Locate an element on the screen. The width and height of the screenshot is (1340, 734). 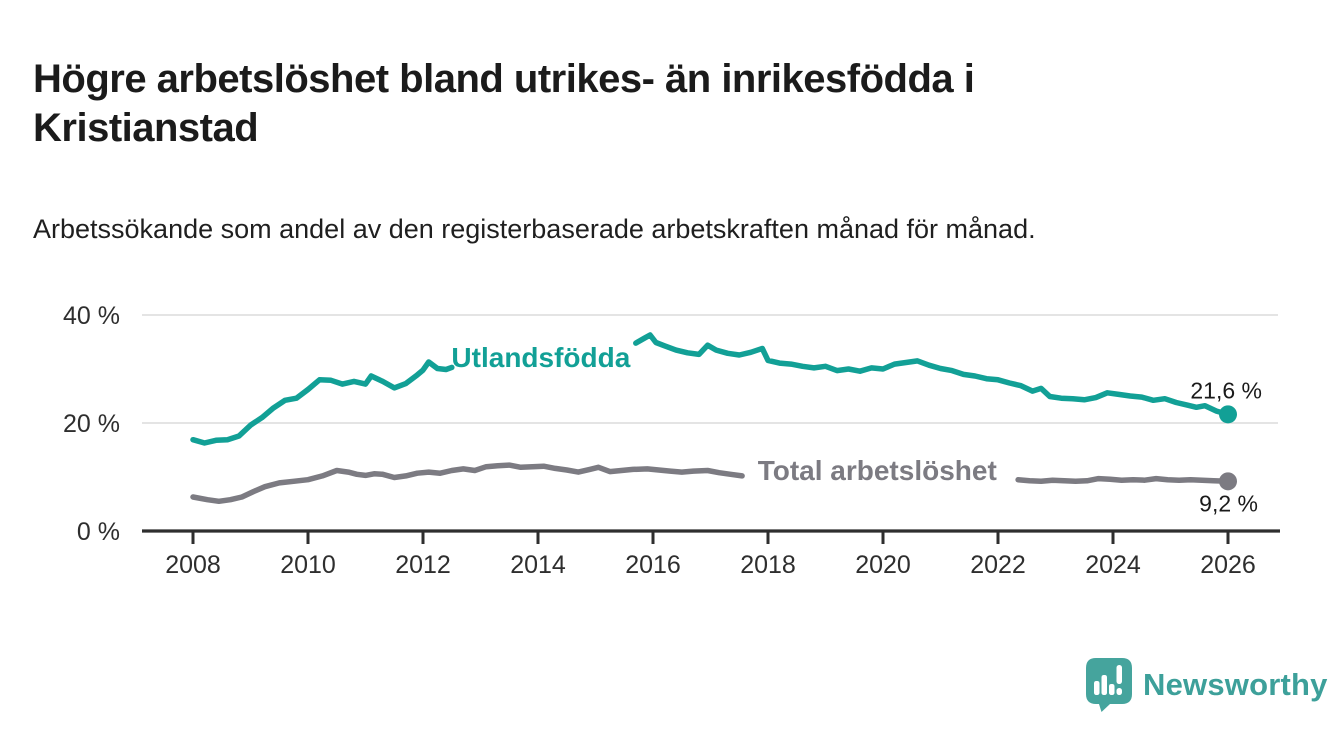
series-end-value-label: 21,6 % is located at coordinates (1226, 390).